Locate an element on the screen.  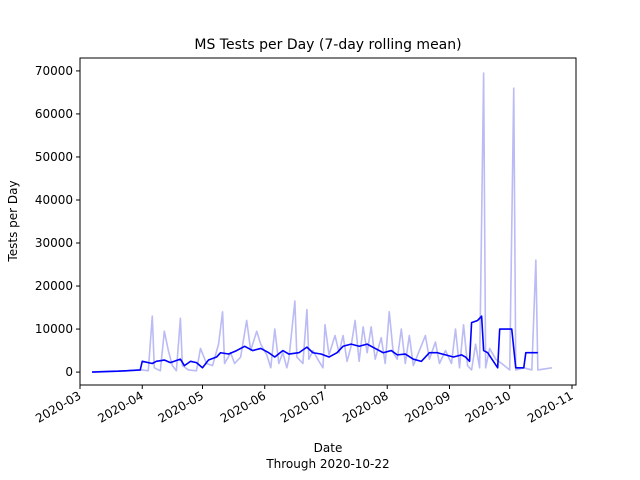
rolling-mean-line is located at coordinates (315, 344).